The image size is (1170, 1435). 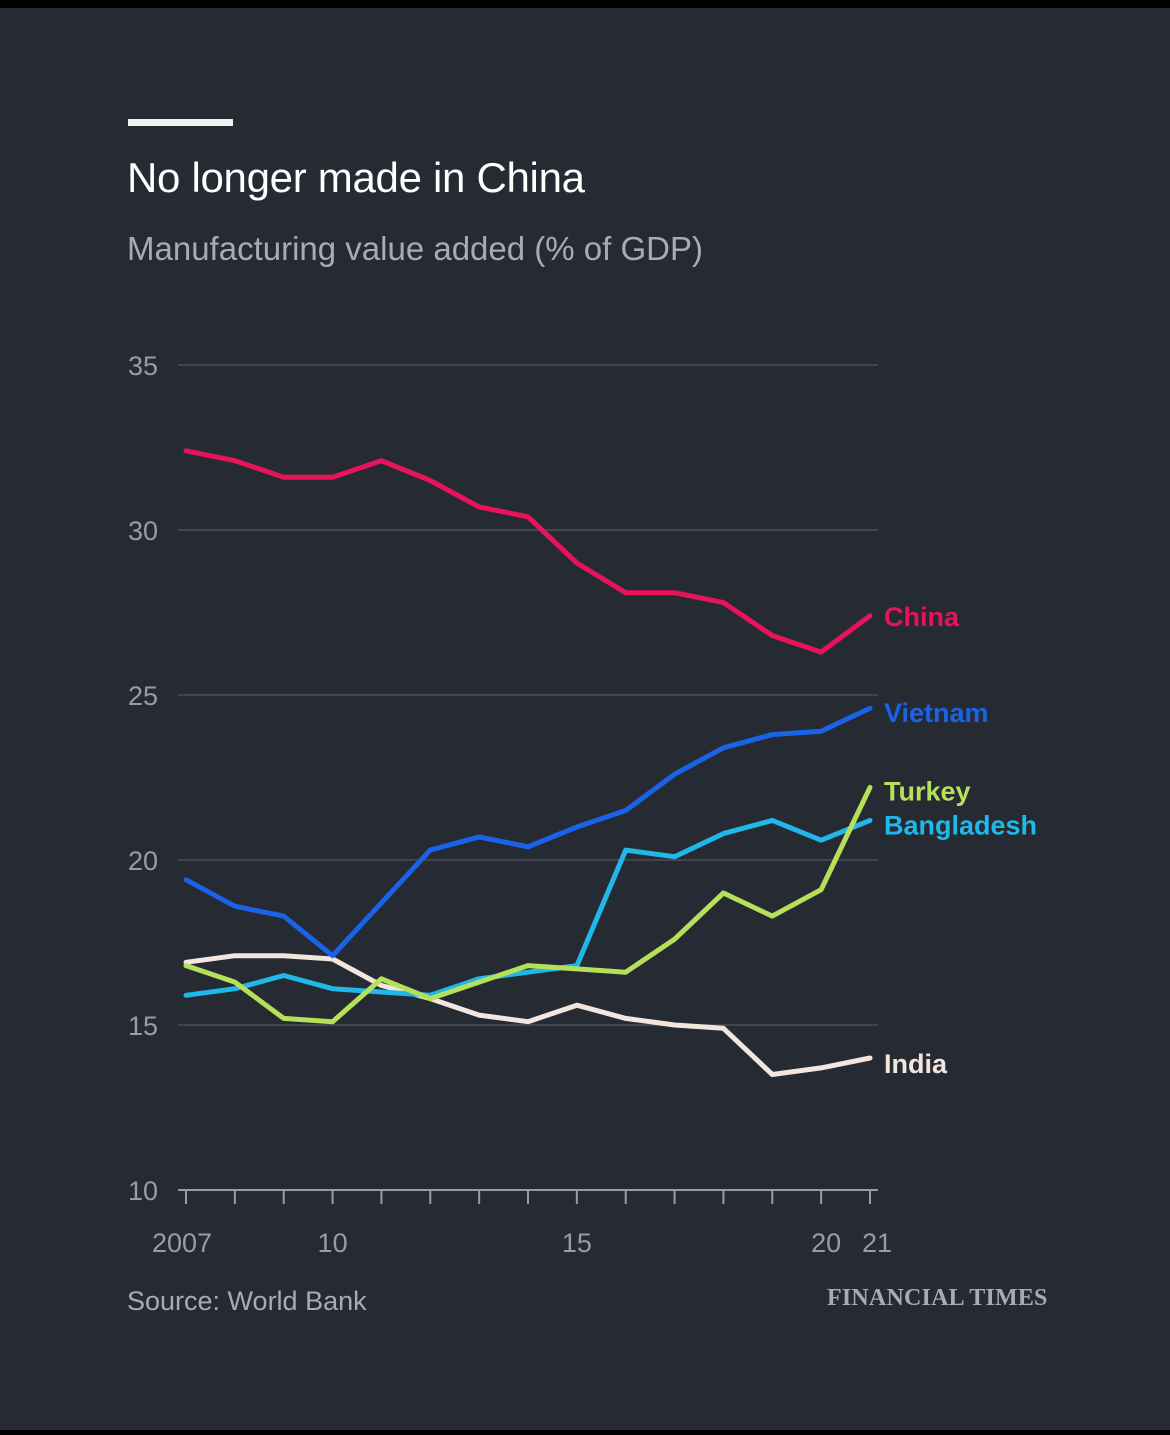 I want to click on y-tick-label: 30, so click(x=143, y=531).